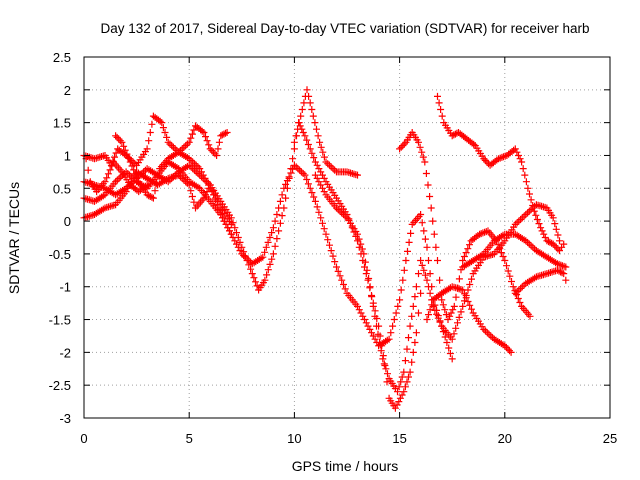 This screenshot has height=480, width=640. What do you see at coordinates (62, 123) in the screenshot?
I see `y-tick-label: 1.5` at bounding box center [62, 123].